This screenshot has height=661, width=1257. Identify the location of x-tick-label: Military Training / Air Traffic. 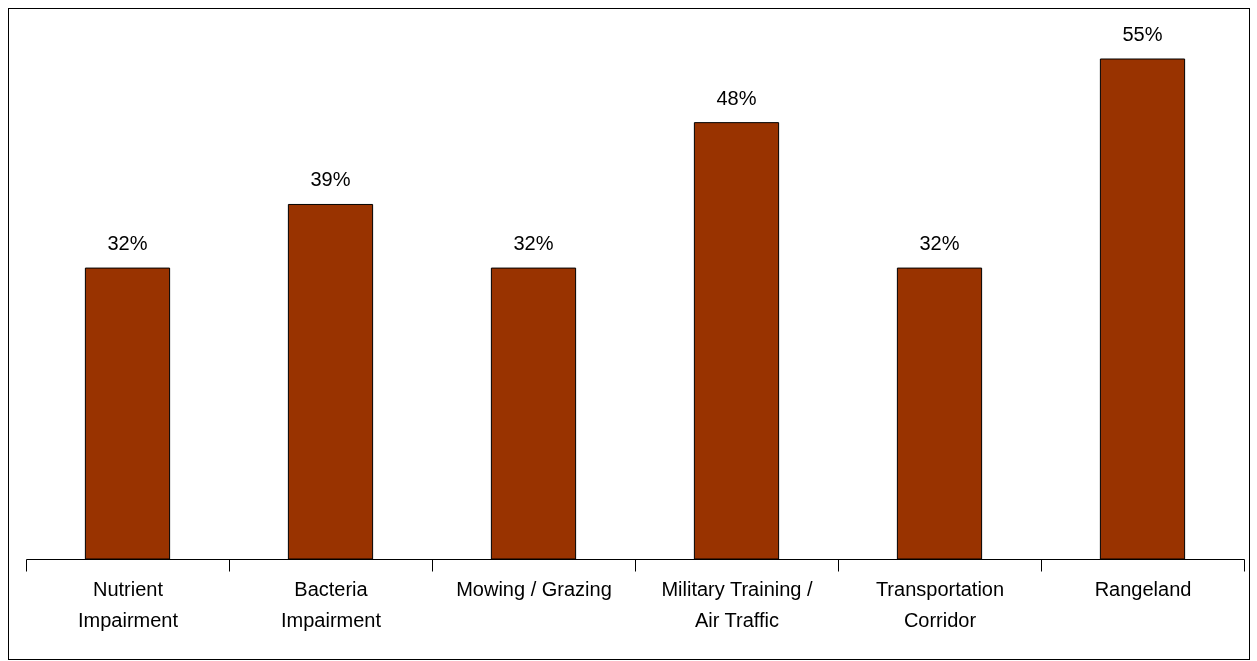
(737, 604).